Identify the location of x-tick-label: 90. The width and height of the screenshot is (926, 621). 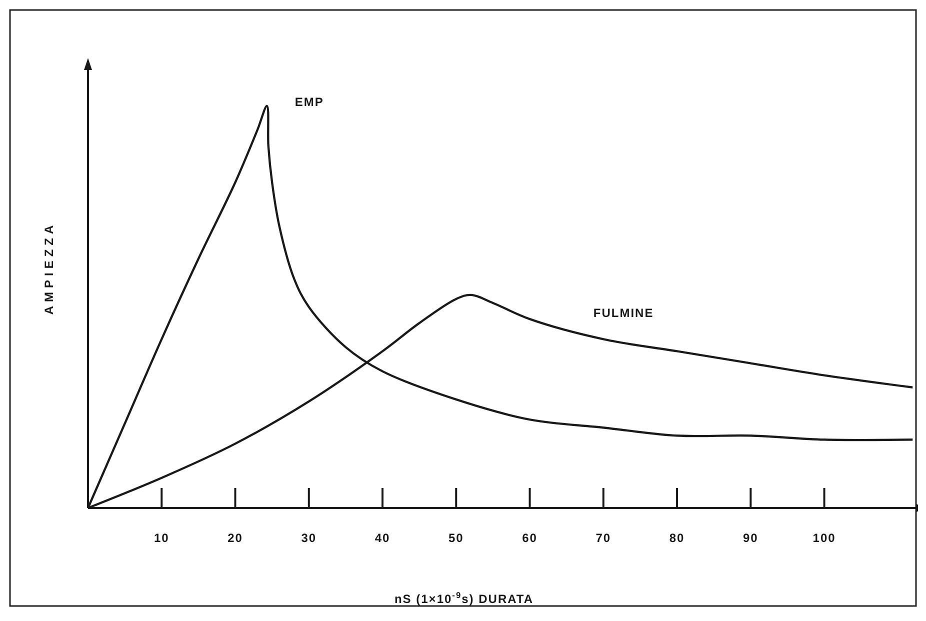
(750, 538).